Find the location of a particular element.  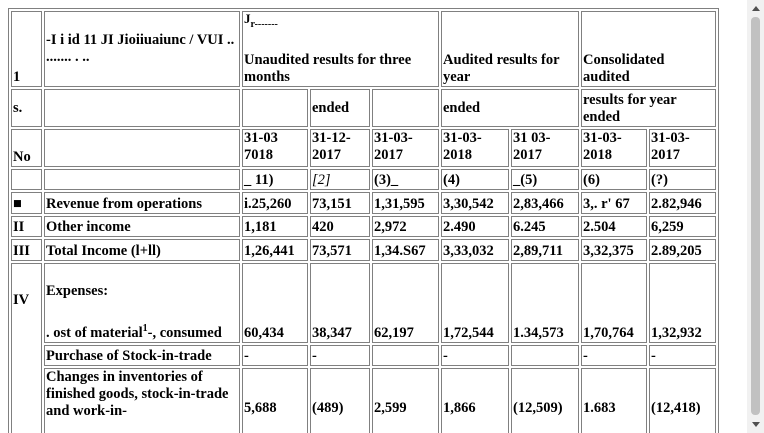

value-cell: 3,33,032 is located at coordinates (475, 250).